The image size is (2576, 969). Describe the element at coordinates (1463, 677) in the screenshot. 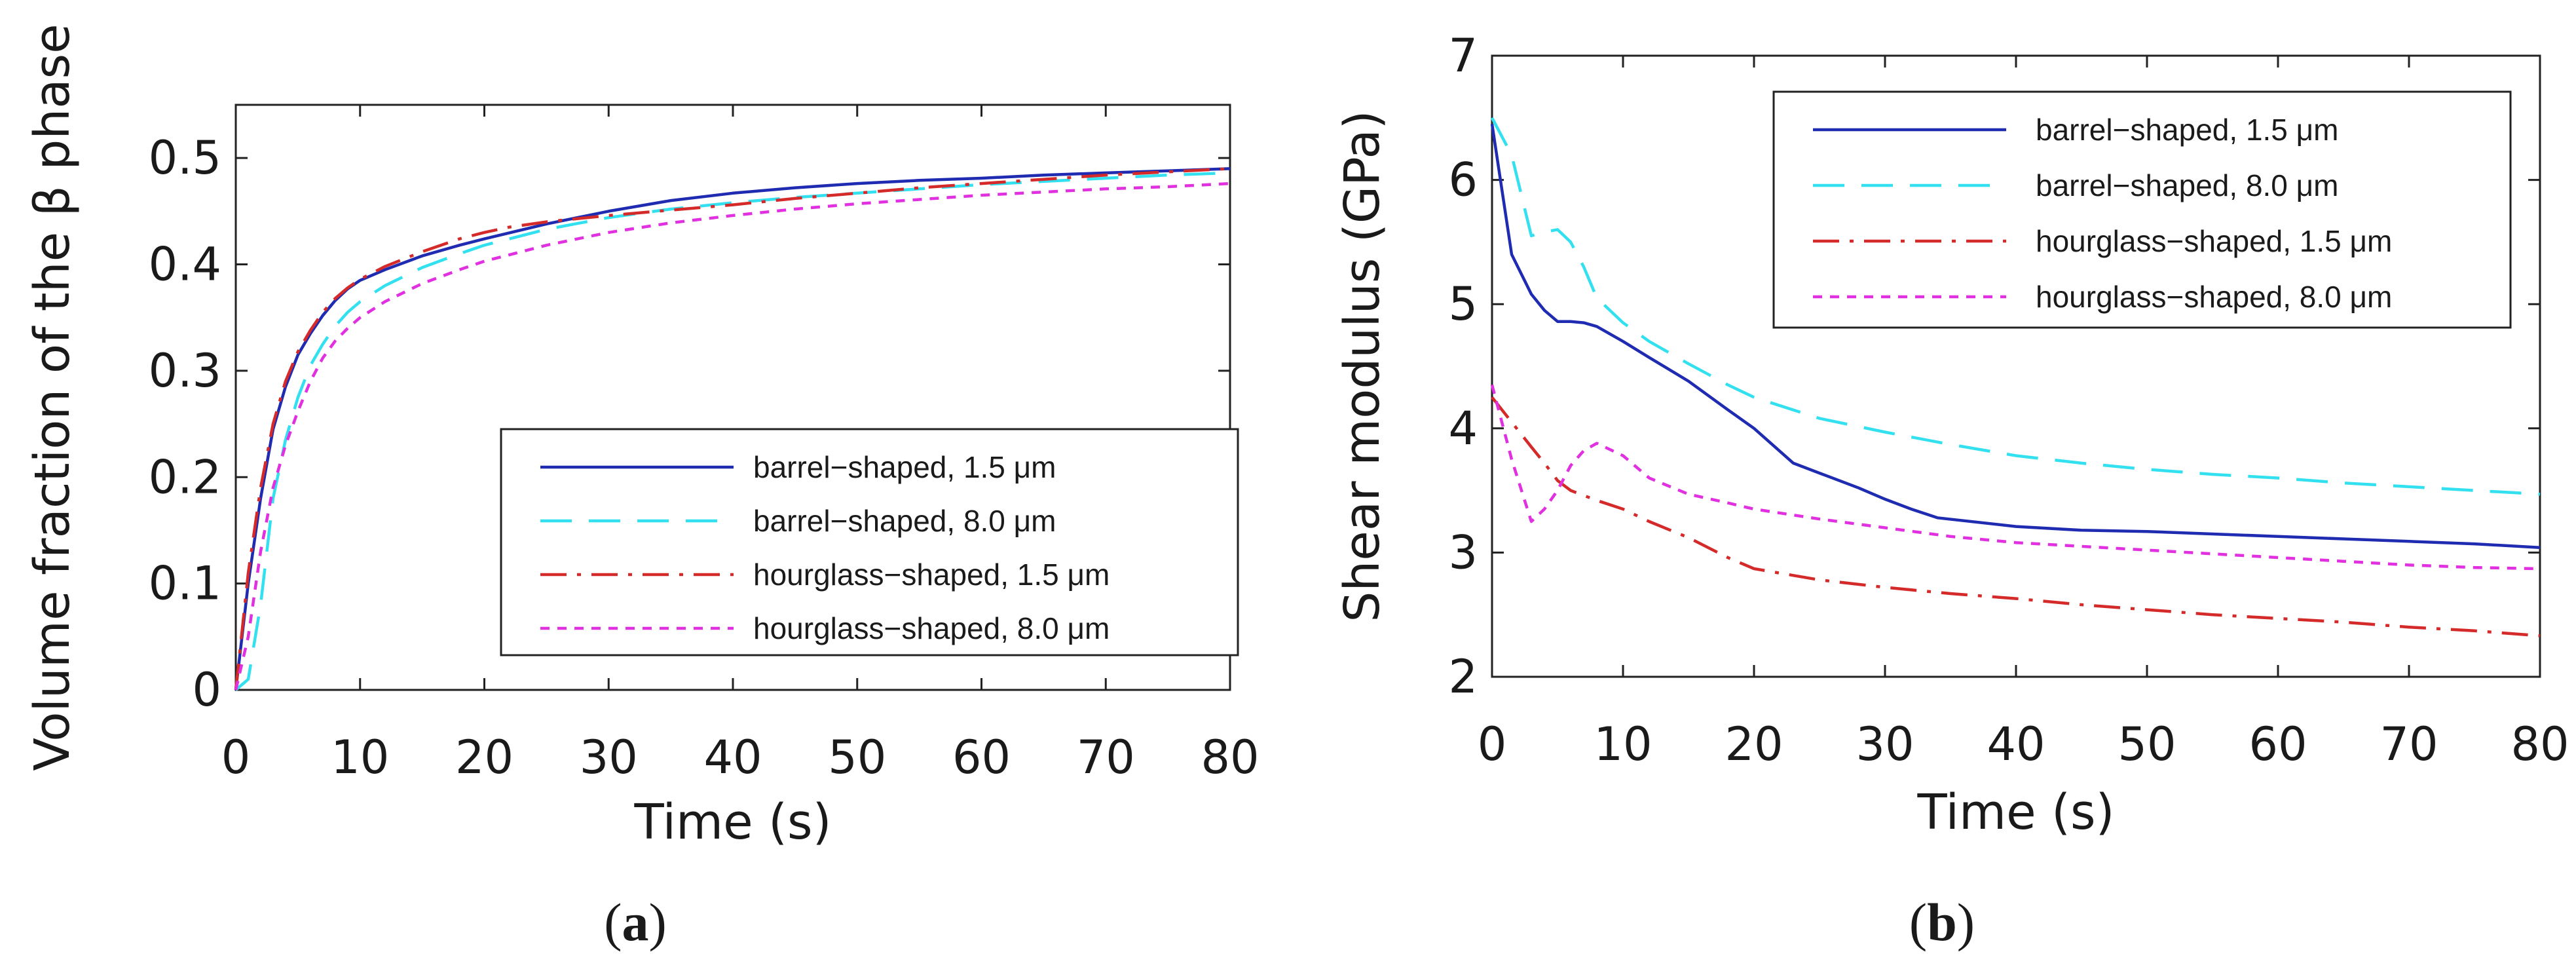

I see `y-tick-label: 2` at that location.